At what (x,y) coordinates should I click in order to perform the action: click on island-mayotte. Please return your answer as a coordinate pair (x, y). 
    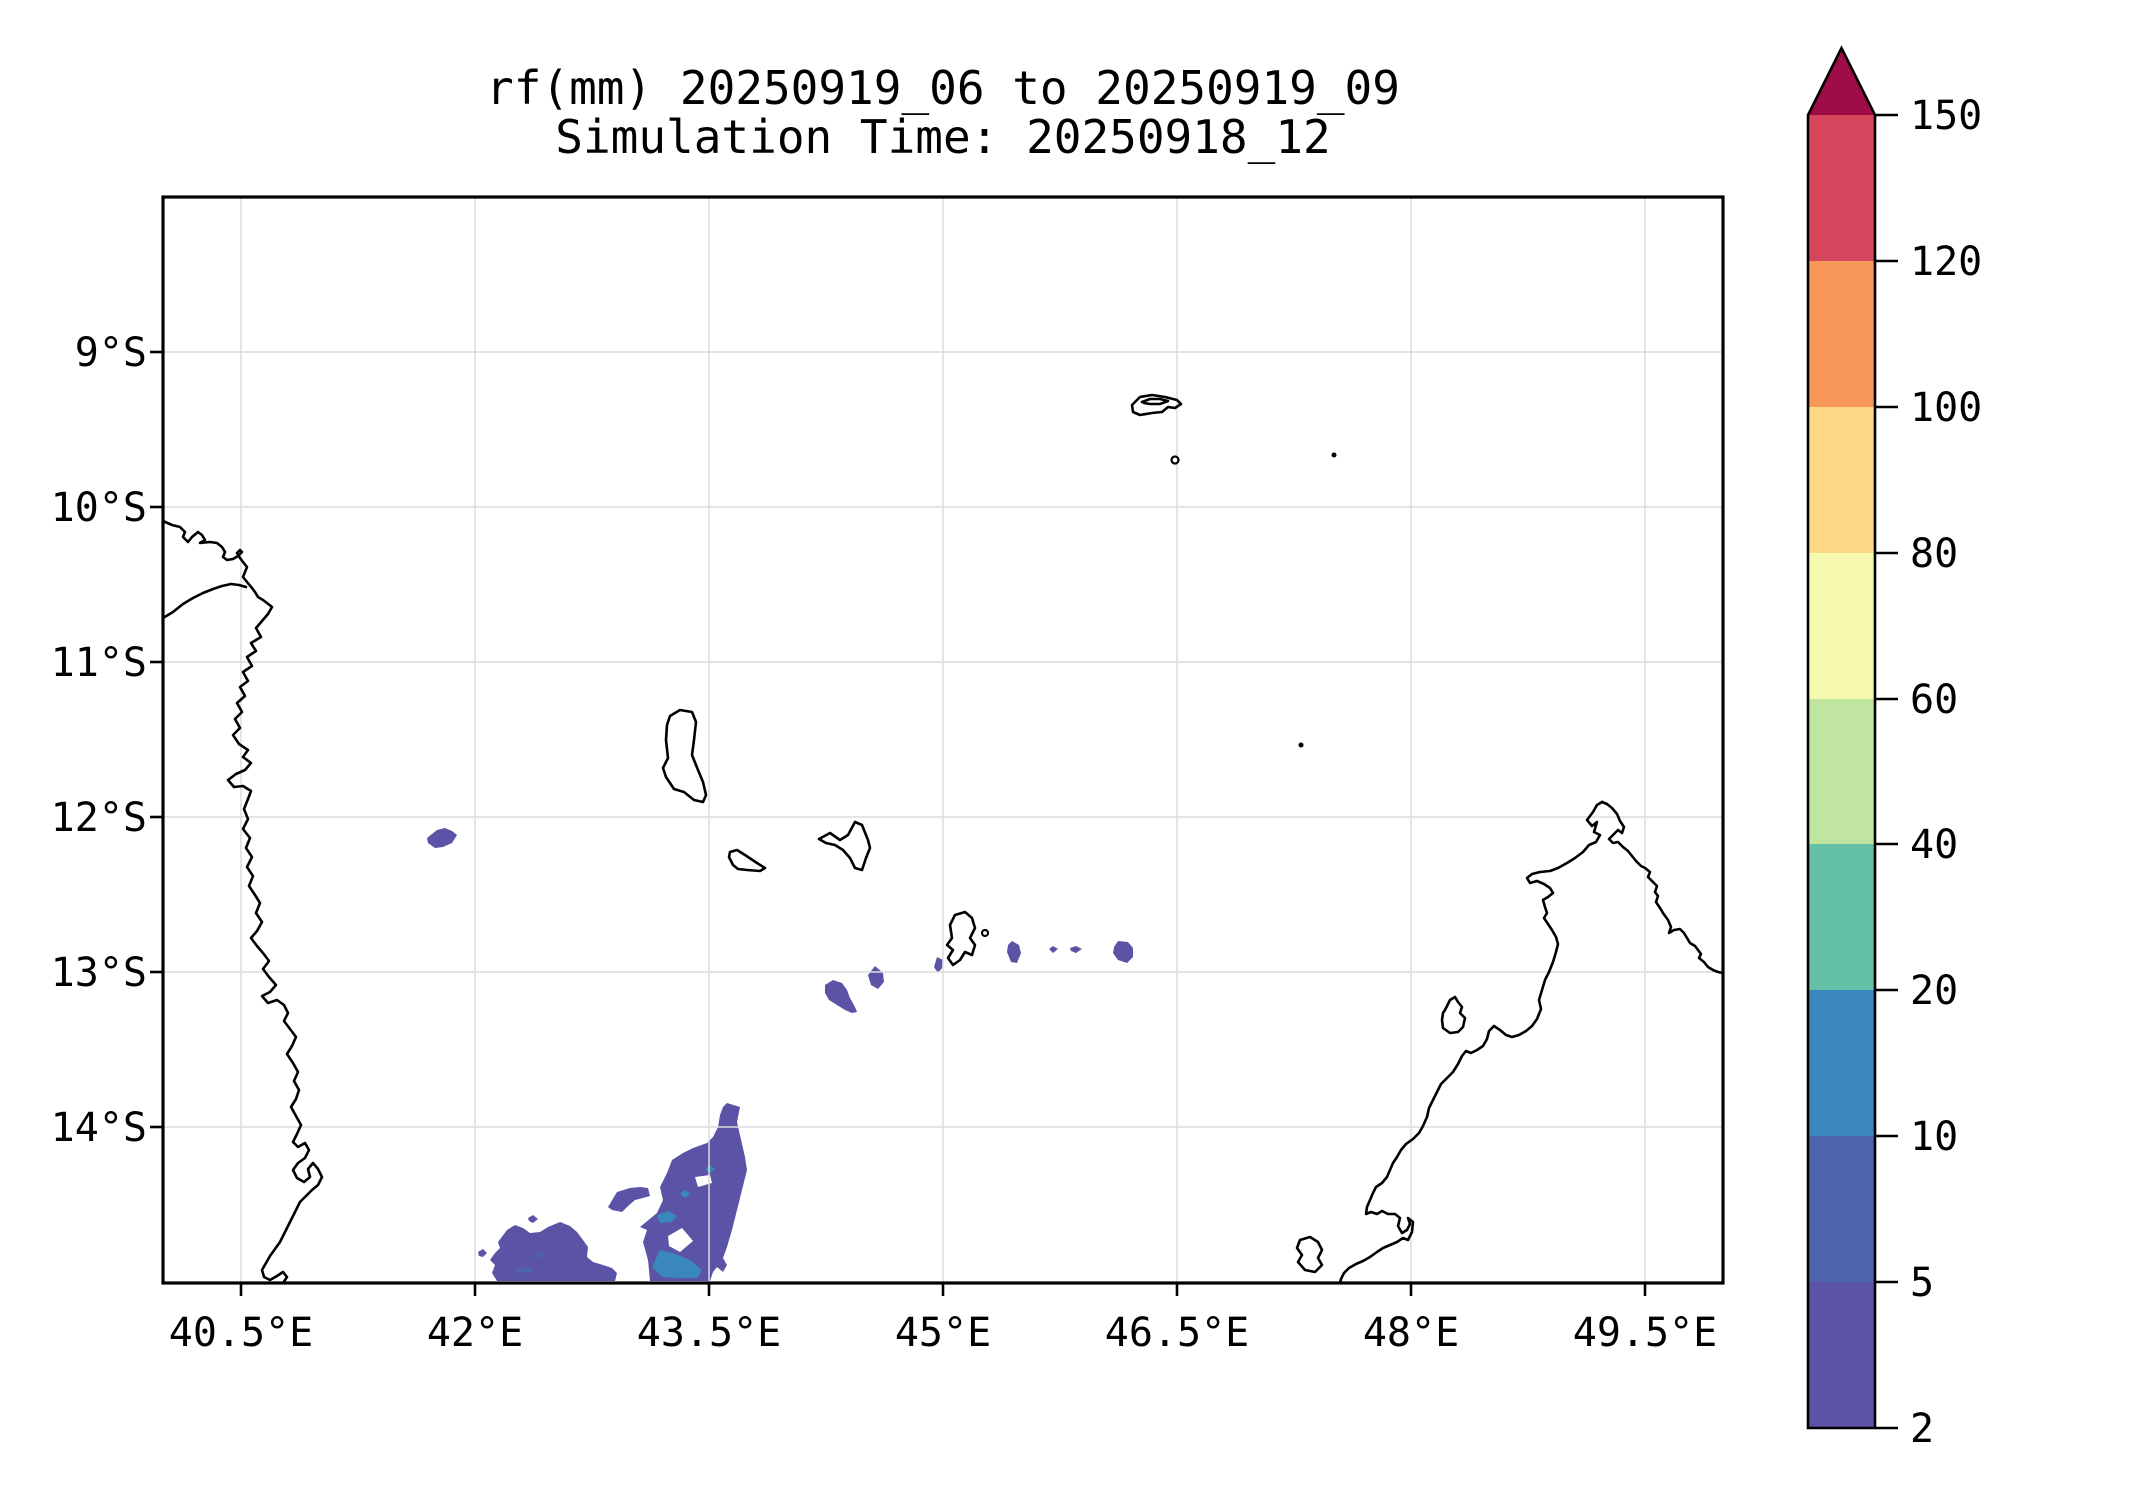
    Looking at the image, I should click on (961, 938).